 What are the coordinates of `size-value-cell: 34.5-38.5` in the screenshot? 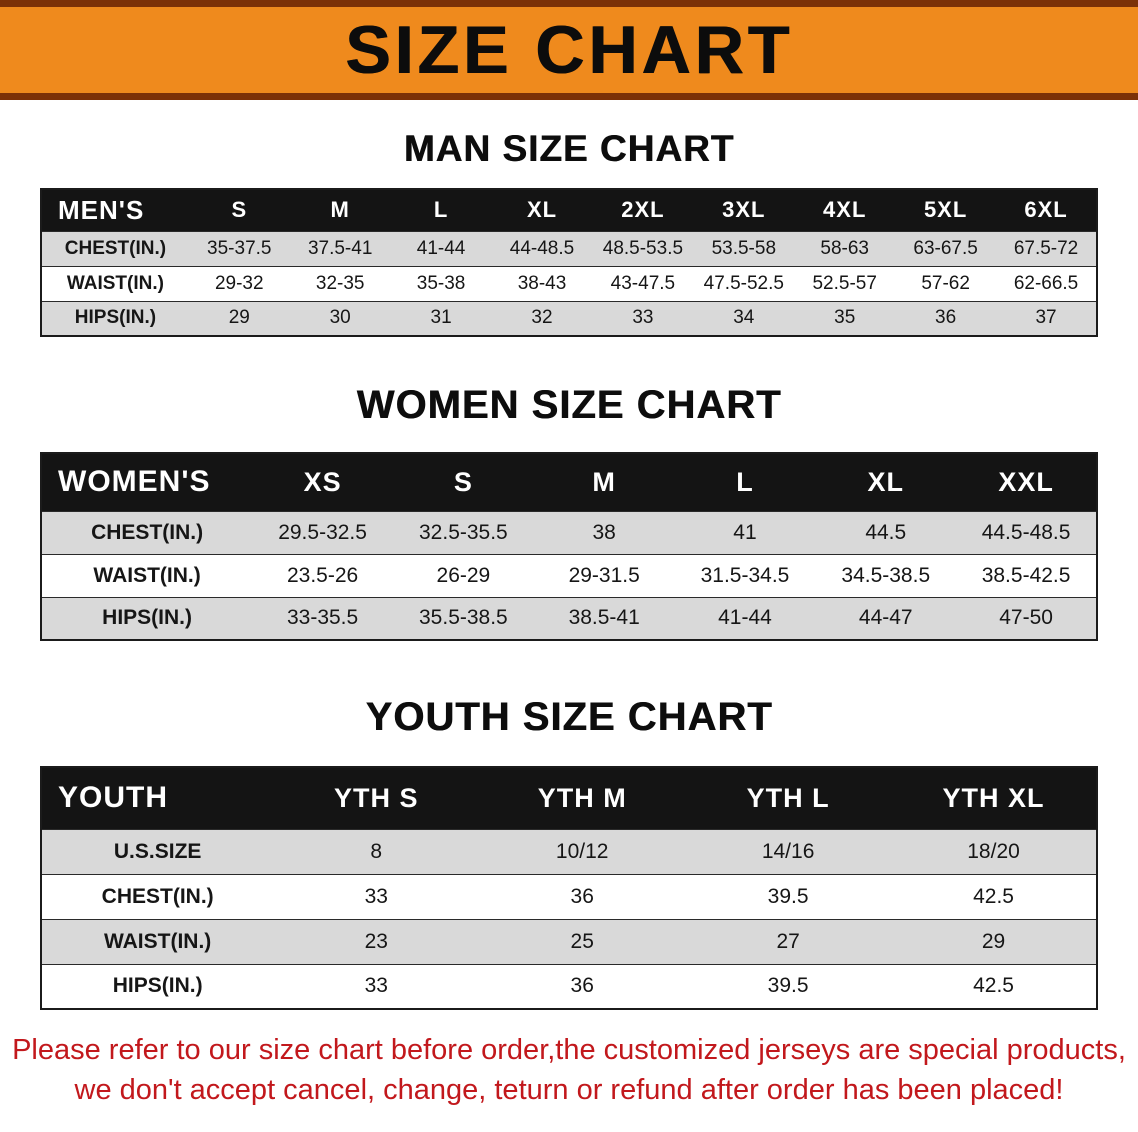 It's located at (886, 575).